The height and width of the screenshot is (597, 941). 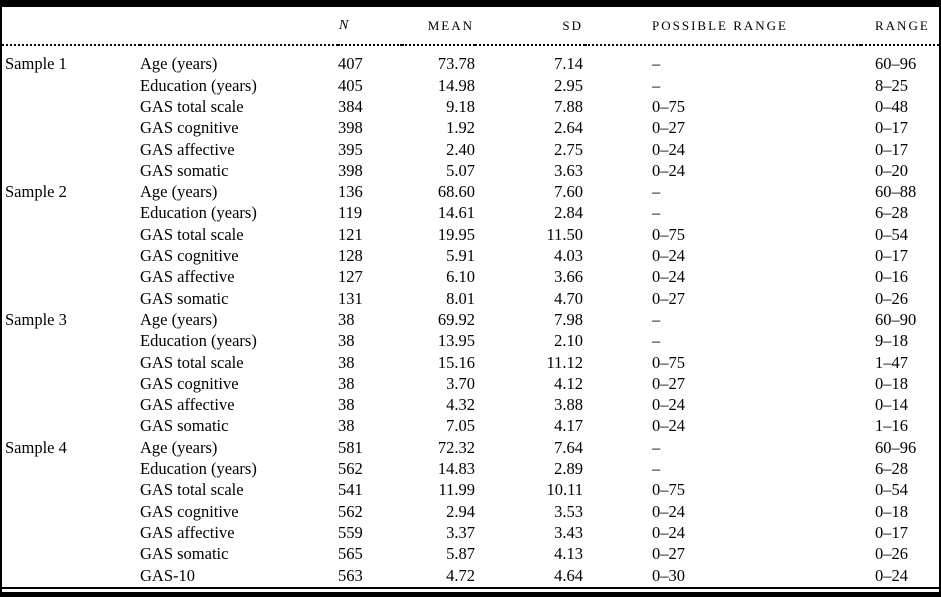 I want to click on table-row: Education (years) 562 14.83 2.89 – 6–28, so click(x=470, y=469).